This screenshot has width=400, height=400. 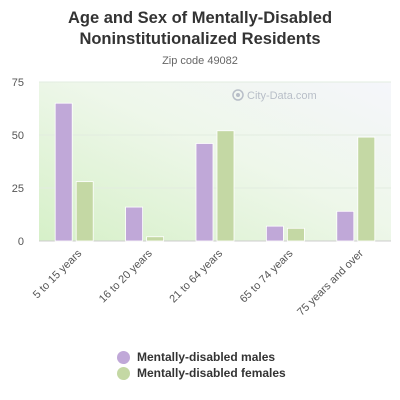 What do you see at coordinates (126, 276) in the screenshot?
I see `x-tick-label: 16 to 20 years` at bounding box center [126, 276].